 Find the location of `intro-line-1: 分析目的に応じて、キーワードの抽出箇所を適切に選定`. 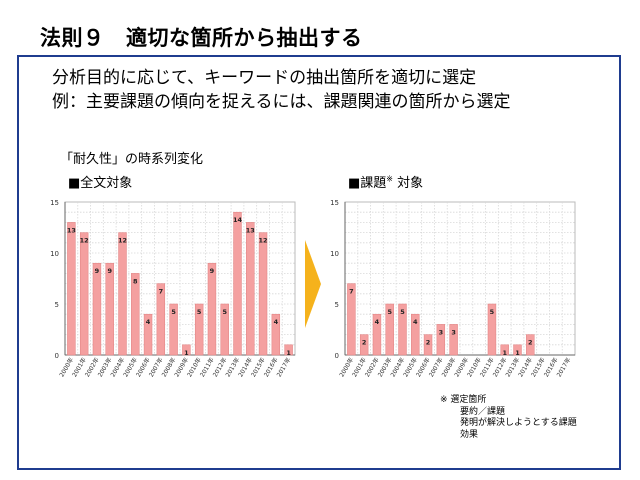

intro-line-1: 分析目的に応じて、キーワードの抽出箇所を適切に選定 is located at coordinates (264, 78).